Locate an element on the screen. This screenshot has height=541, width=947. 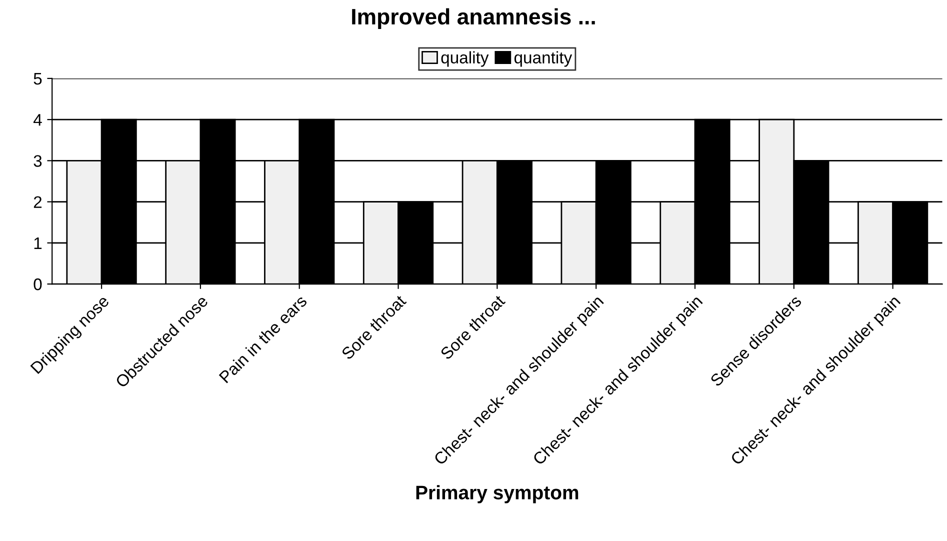
y-tick-label: 0 is located at coordinates (38, 284).